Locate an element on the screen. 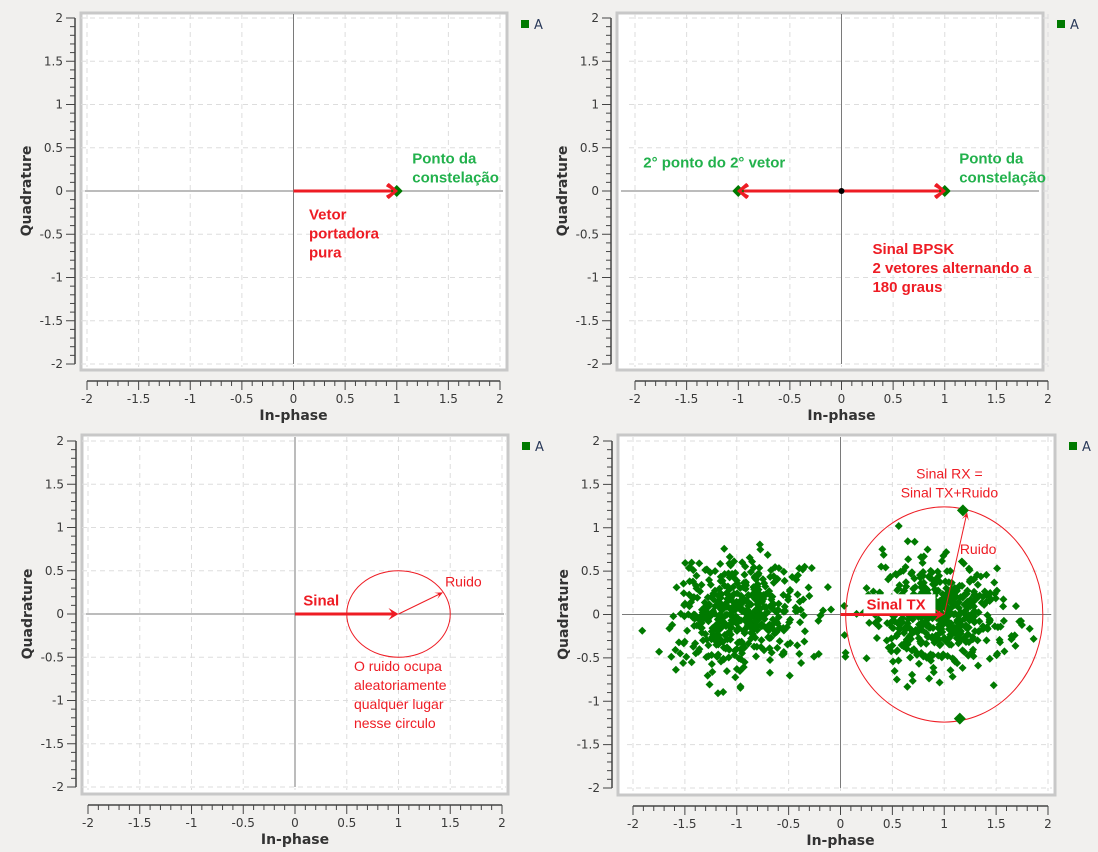 Image resolution: width=1098 pixels, height=852 pixels. x-axis-title: In-phase is located at coordinates (841, 416).